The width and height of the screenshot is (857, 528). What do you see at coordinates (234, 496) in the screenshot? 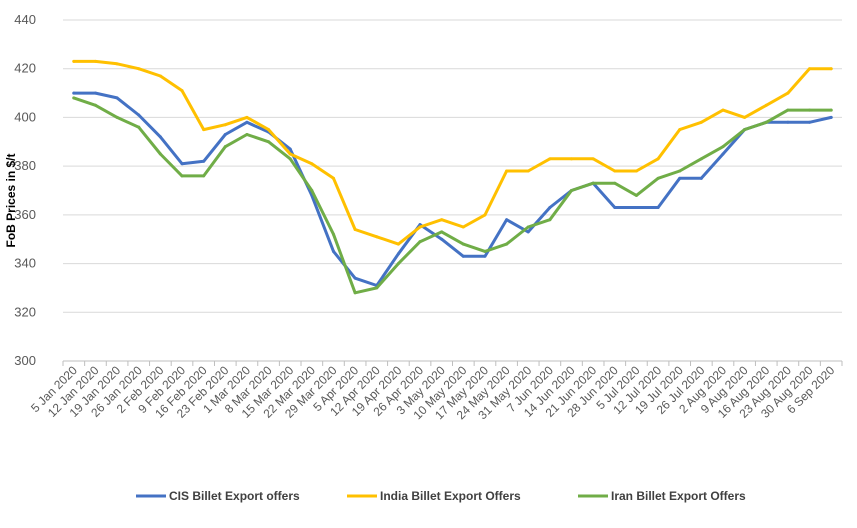
I see `legend-label: CIS Billet Export offers` at bounding box center [234, 496].